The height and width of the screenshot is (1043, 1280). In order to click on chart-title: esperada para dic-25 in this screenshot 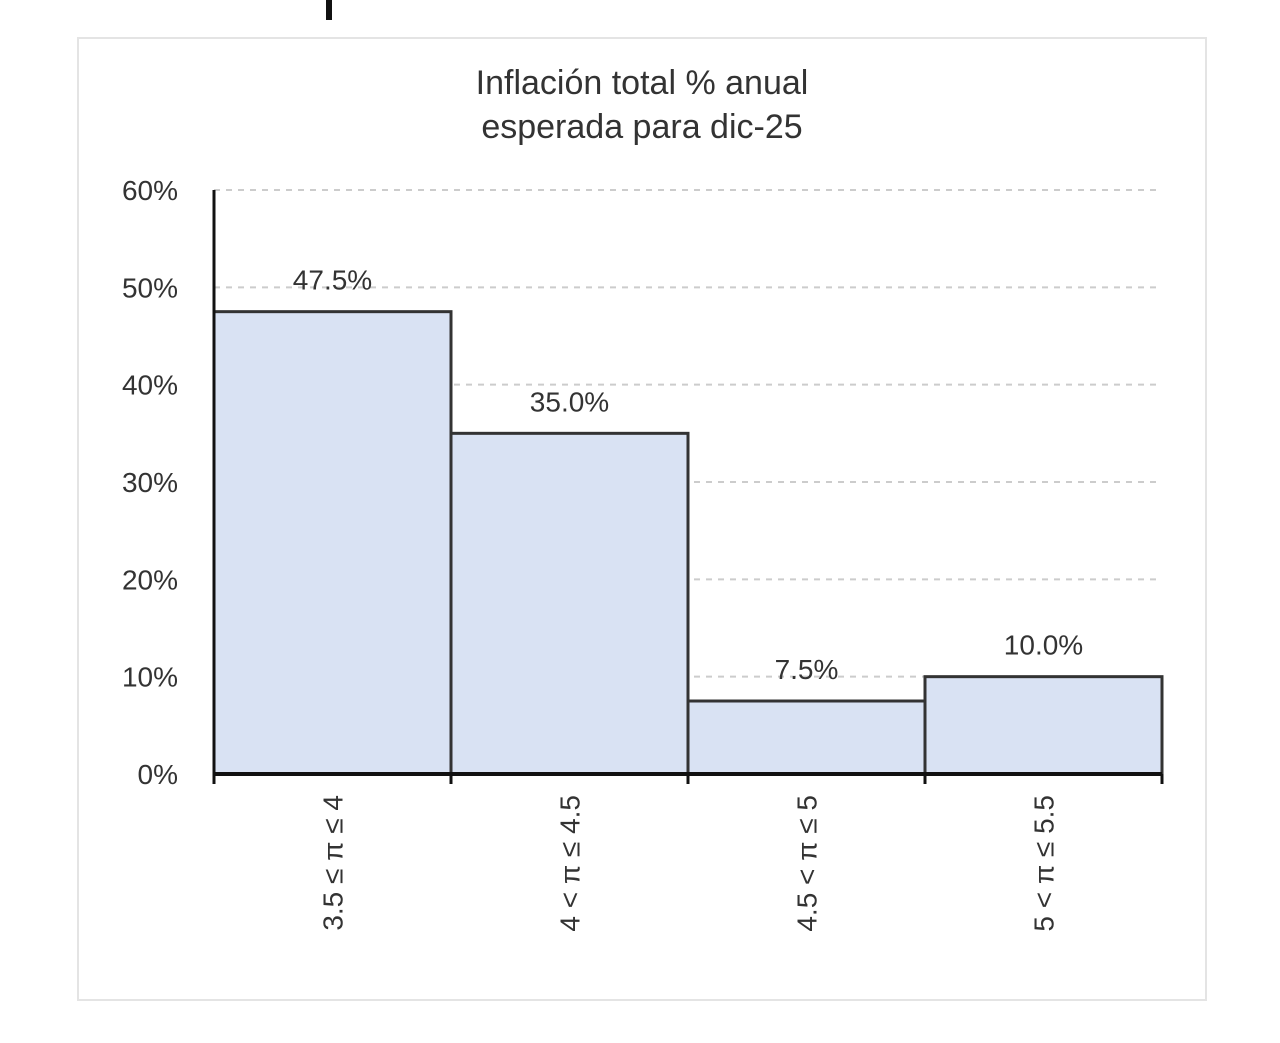, I will do `click(641, 127)`.